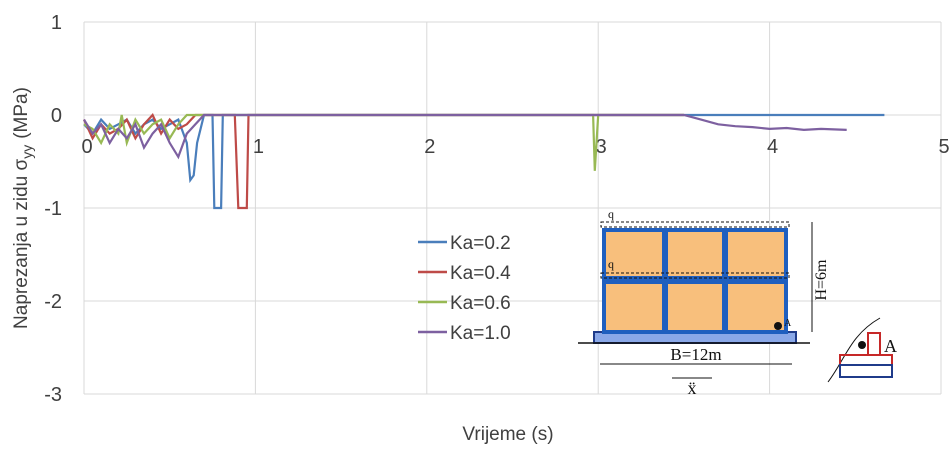 The image size is (952, 450). What do you see at coordinates (821, 280) in the screenshot?
I see `inset-label: H=6m` at bounding box center [821, 280].